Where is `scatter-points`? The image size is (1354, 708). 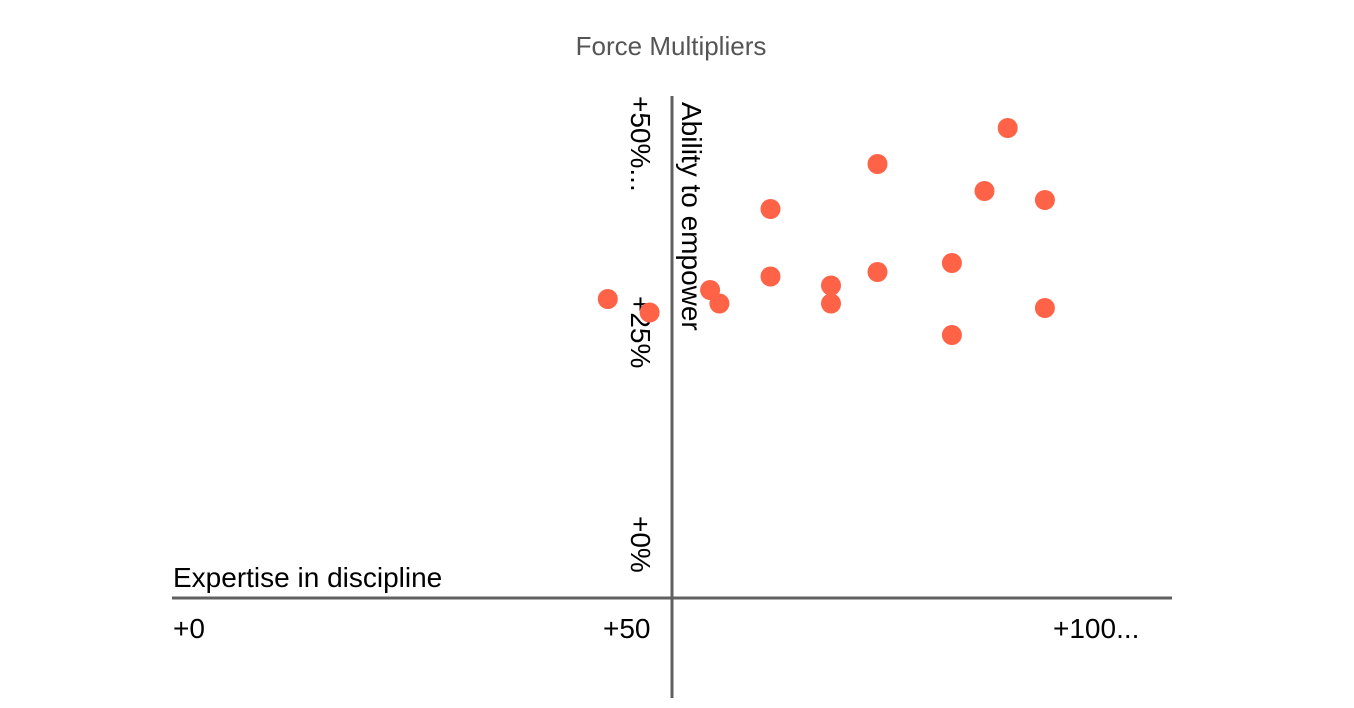 scatter-points is located at coordinates (826, 231).